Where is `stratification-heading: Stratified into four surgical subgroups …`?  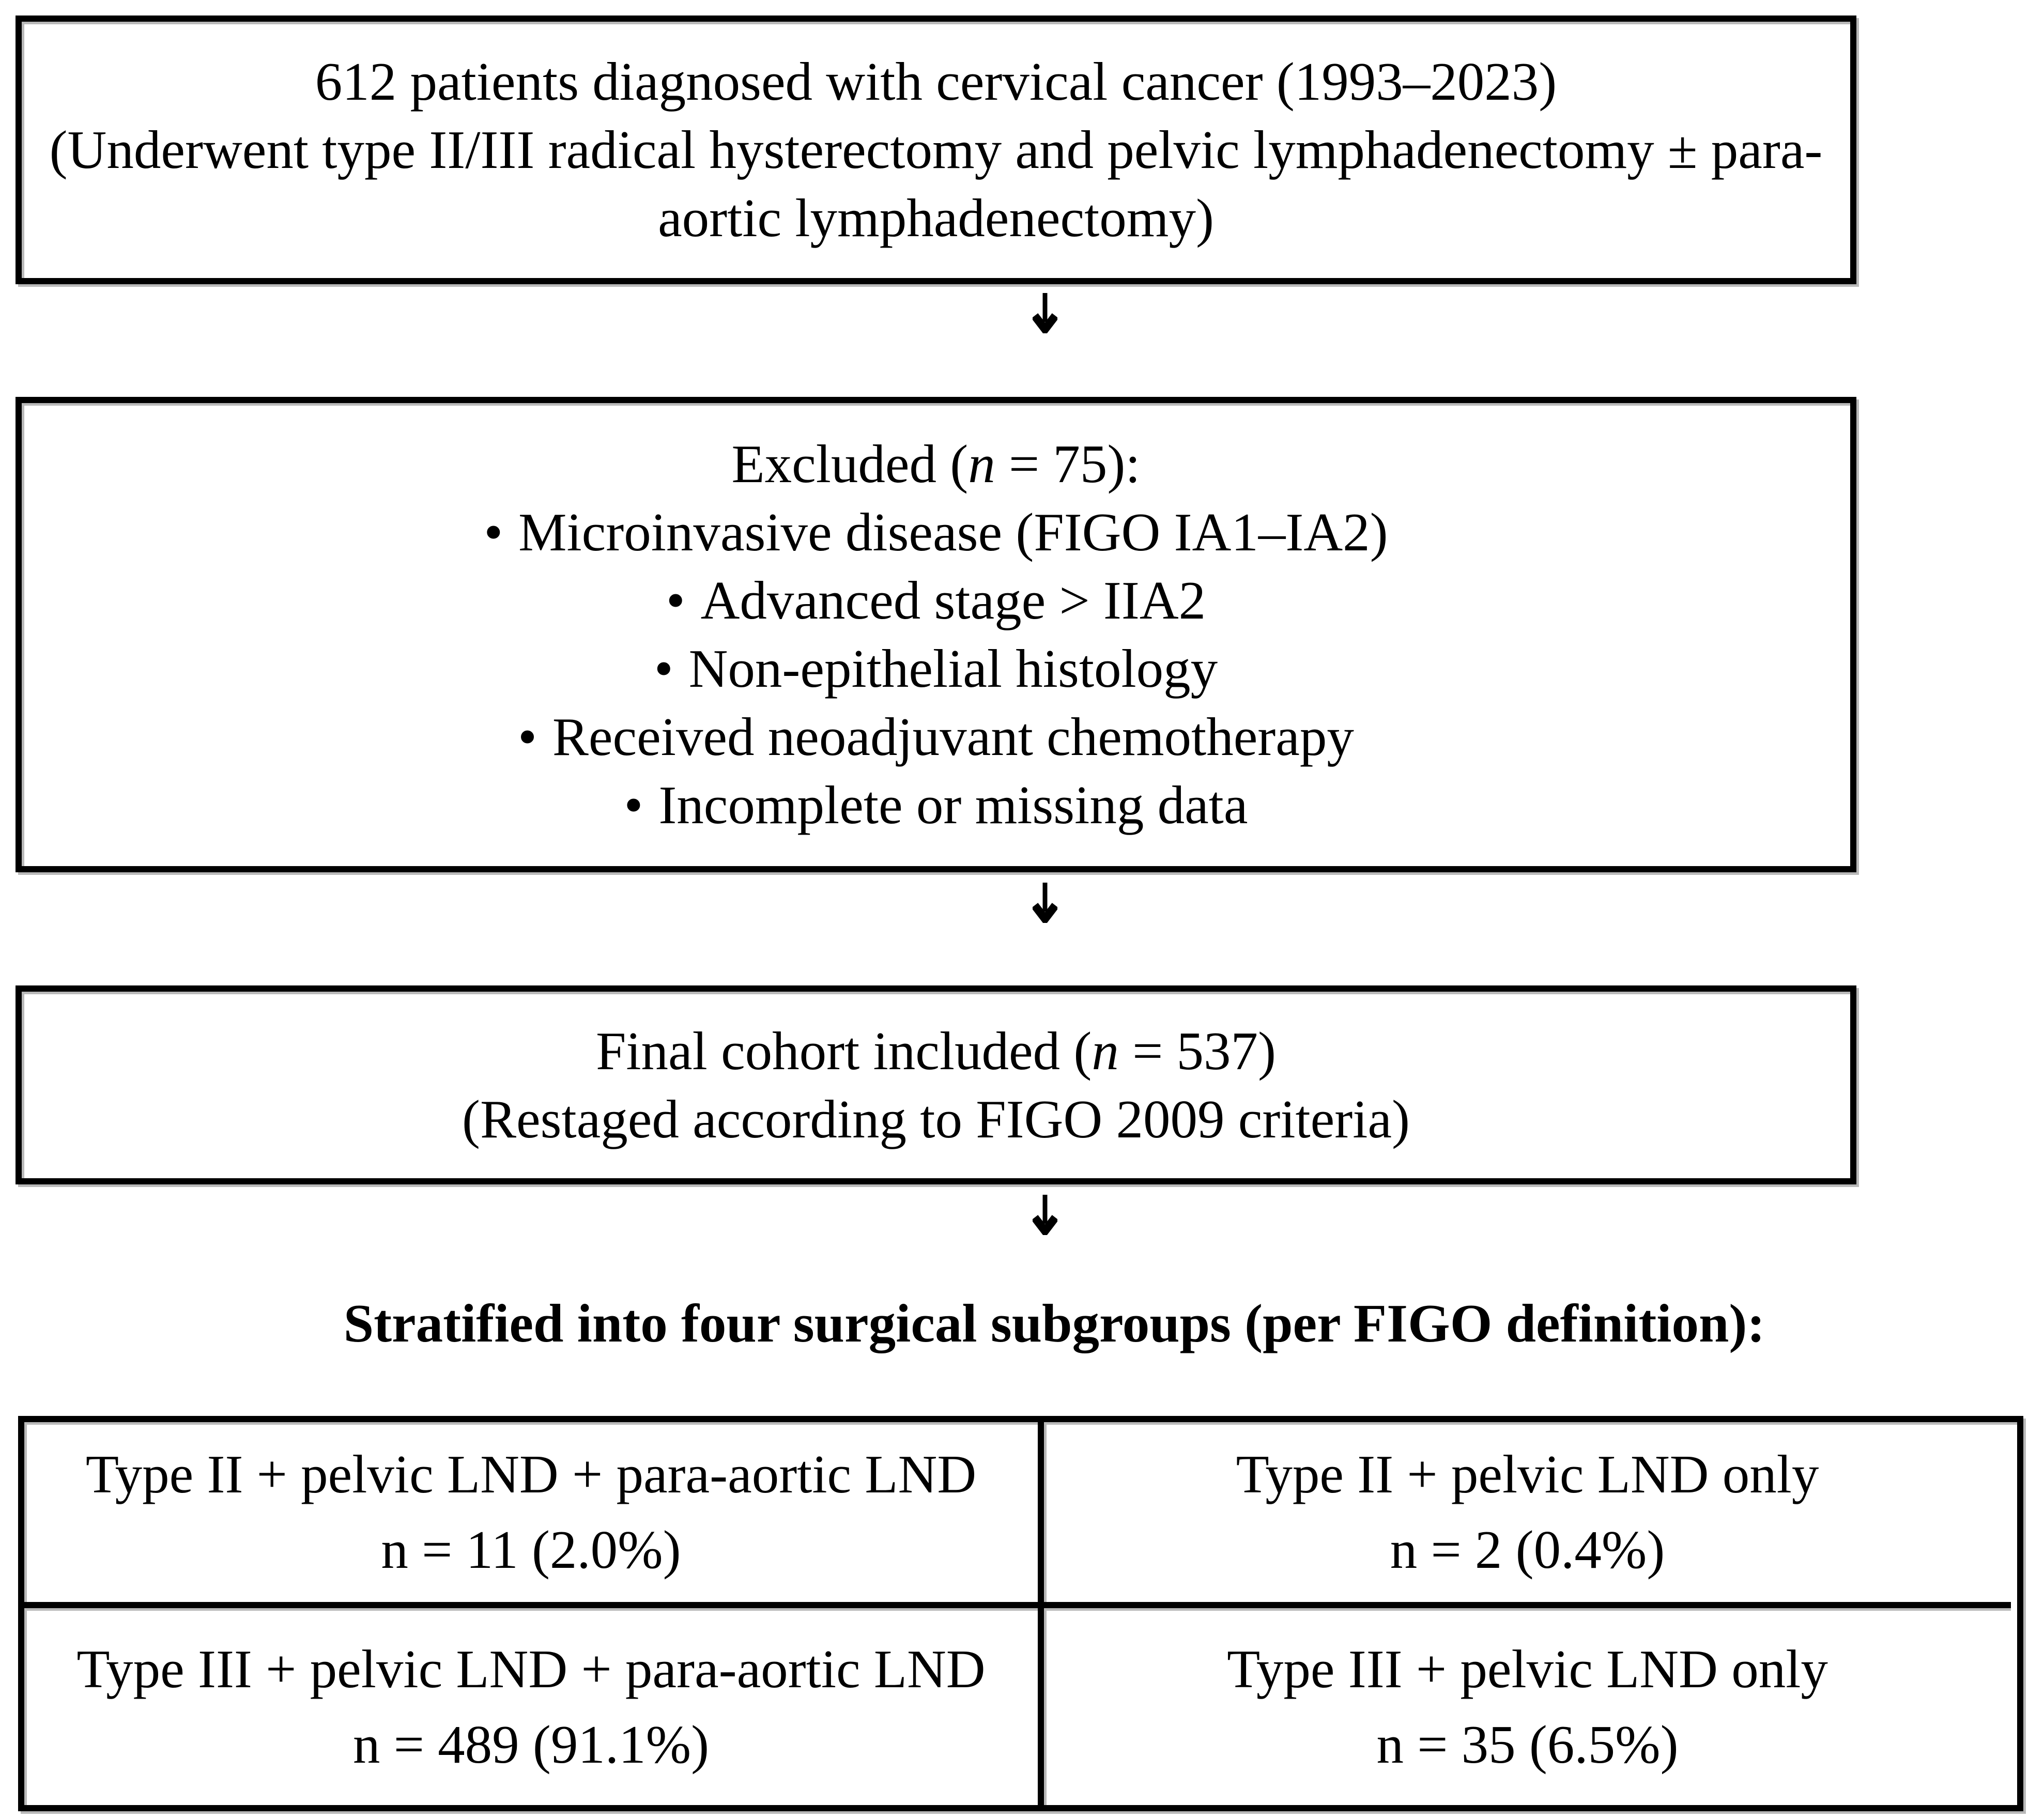 stratification-heading: Stratified into four surgical subgroups … is located at coordinates (1054, 1323).